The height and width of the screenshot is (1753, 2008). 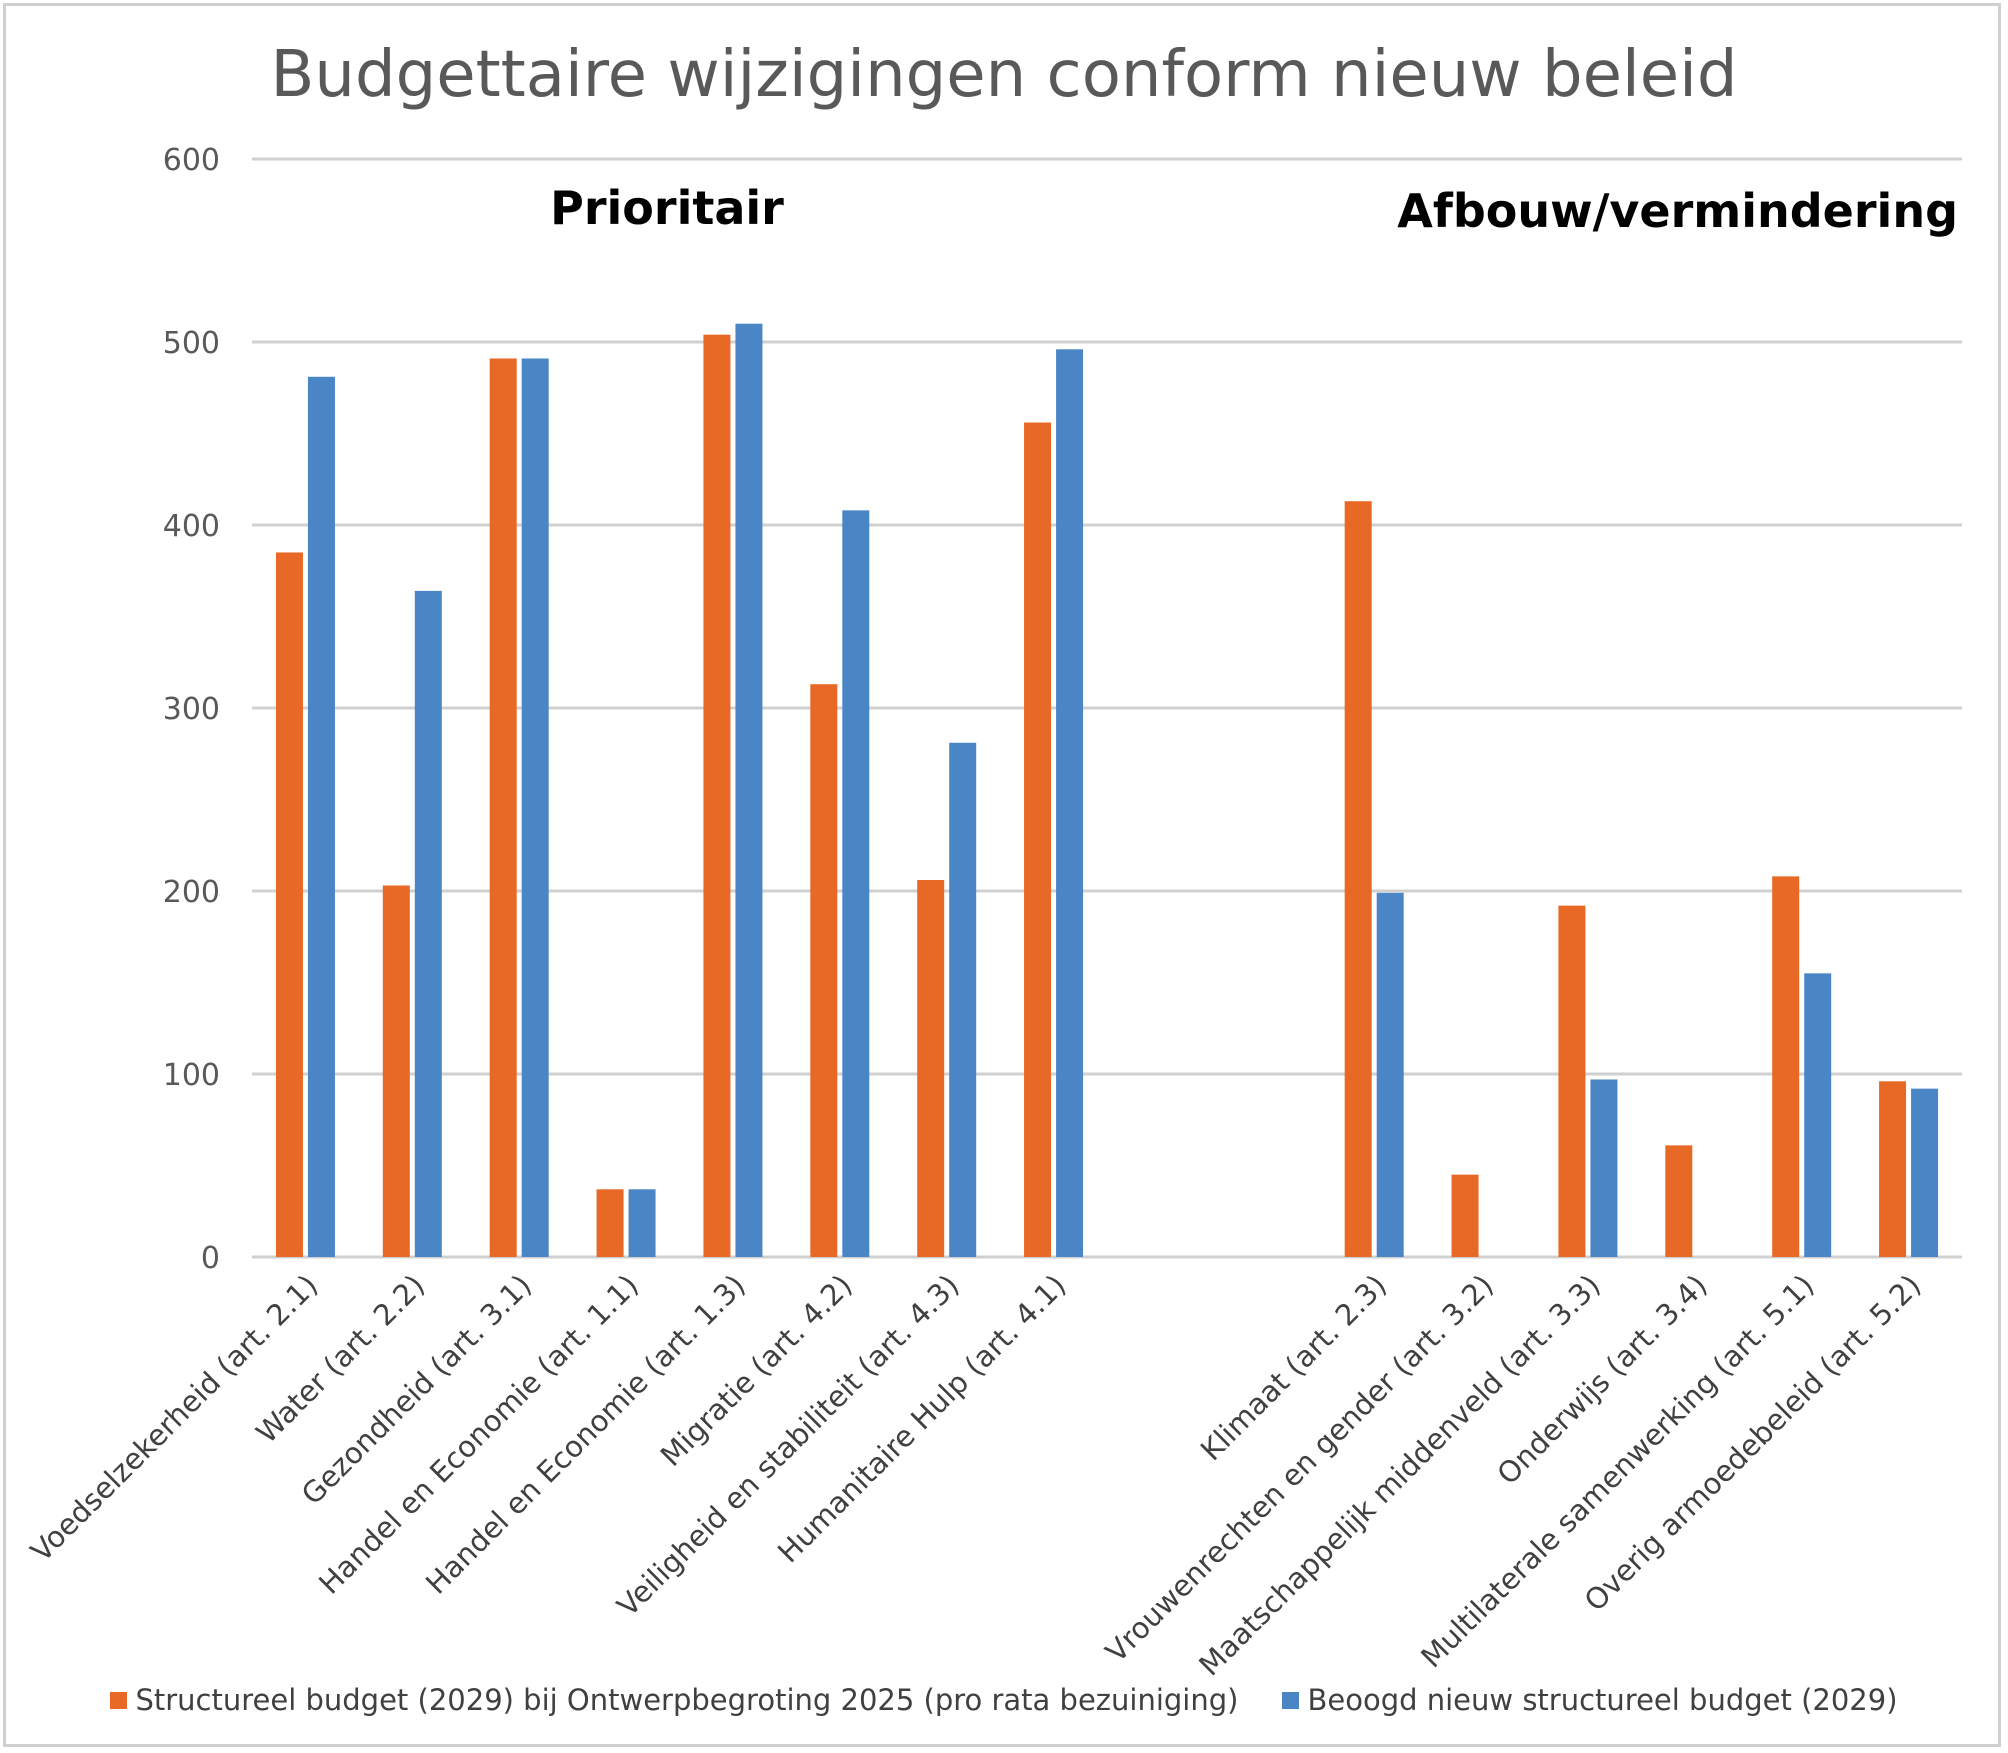 I want to click on group-label-afbouw: Afbouw/vermindering, so click(x=1677, y=211).